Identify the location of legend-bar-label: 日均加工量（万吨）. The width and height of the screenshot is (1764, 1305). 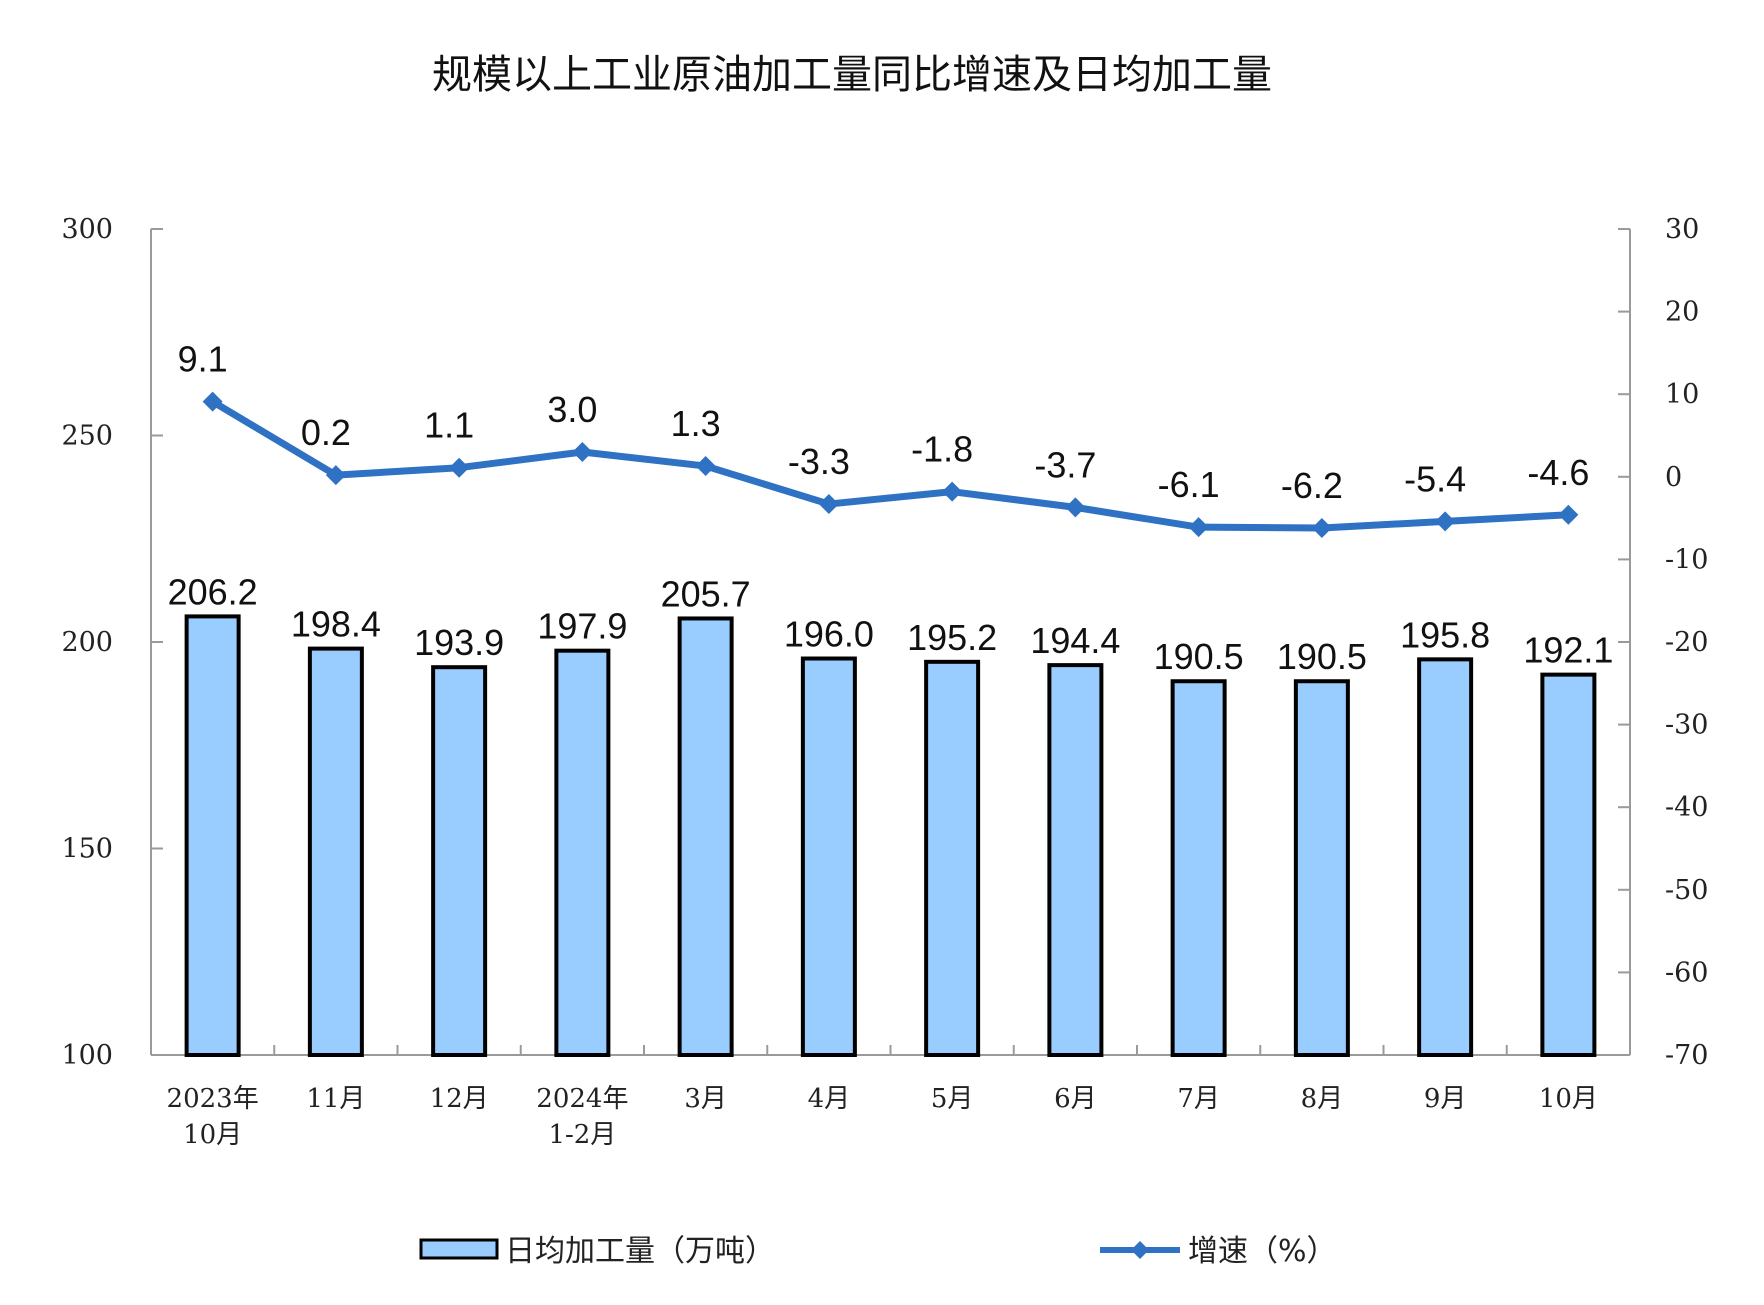
(640, 1251).